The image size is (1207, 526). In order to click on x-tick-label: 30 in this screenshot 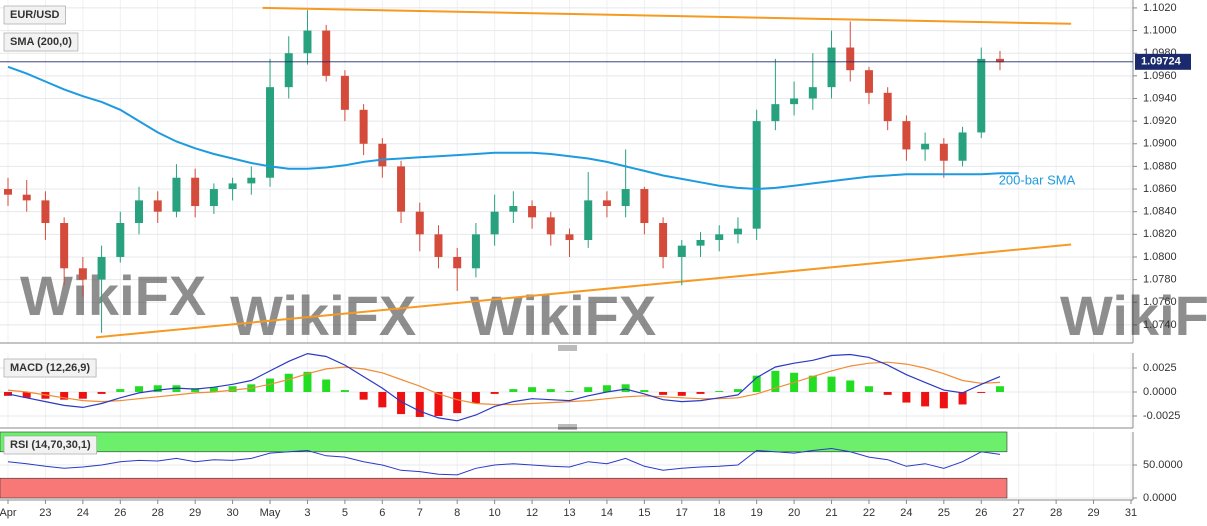, I will do `click(232, 513)`.